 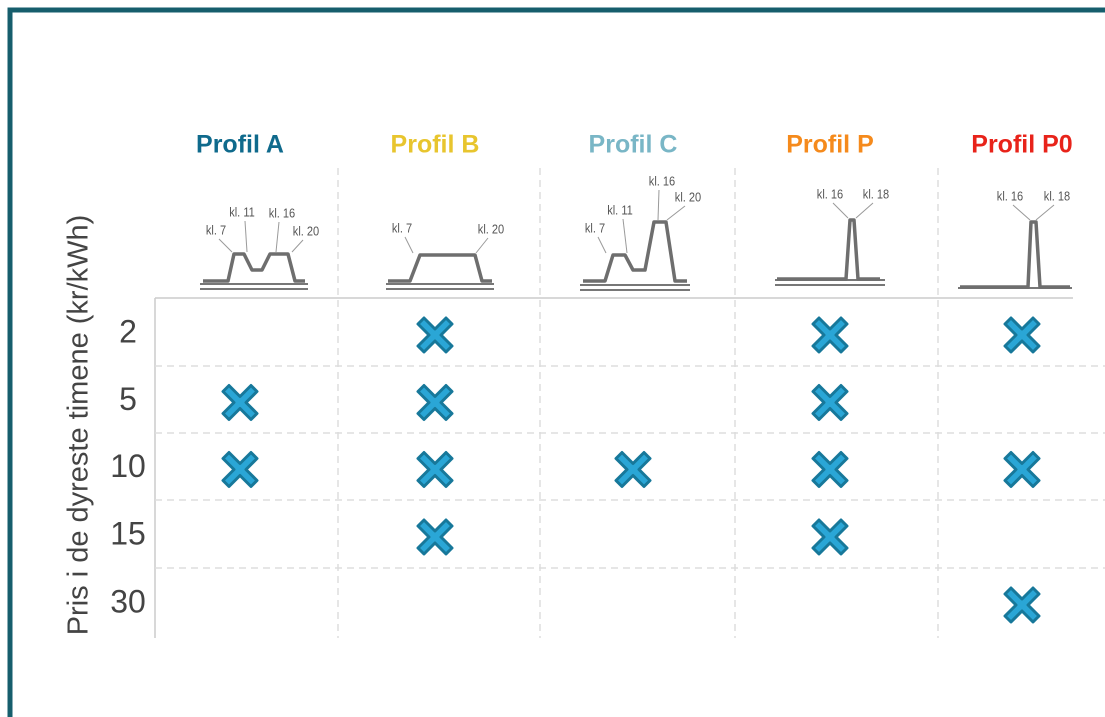 I want to click on row-label: 15, so click(x=128, y=533).